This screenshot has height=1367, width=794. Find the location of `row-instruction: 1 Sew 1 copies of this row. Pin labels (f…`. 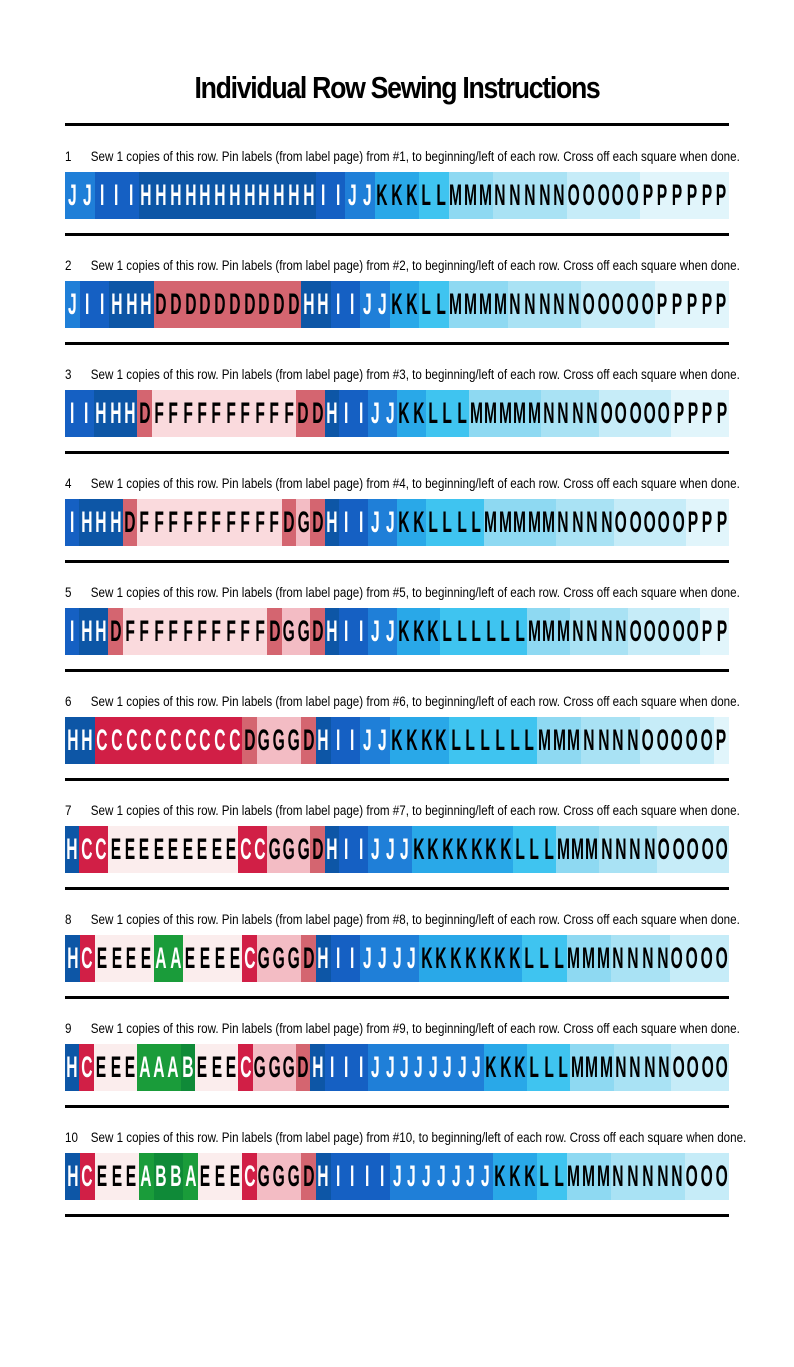

row-instruction: 1 Sew 1 copies of this row. Pin labels (f… is located at coordinates (402, 158).